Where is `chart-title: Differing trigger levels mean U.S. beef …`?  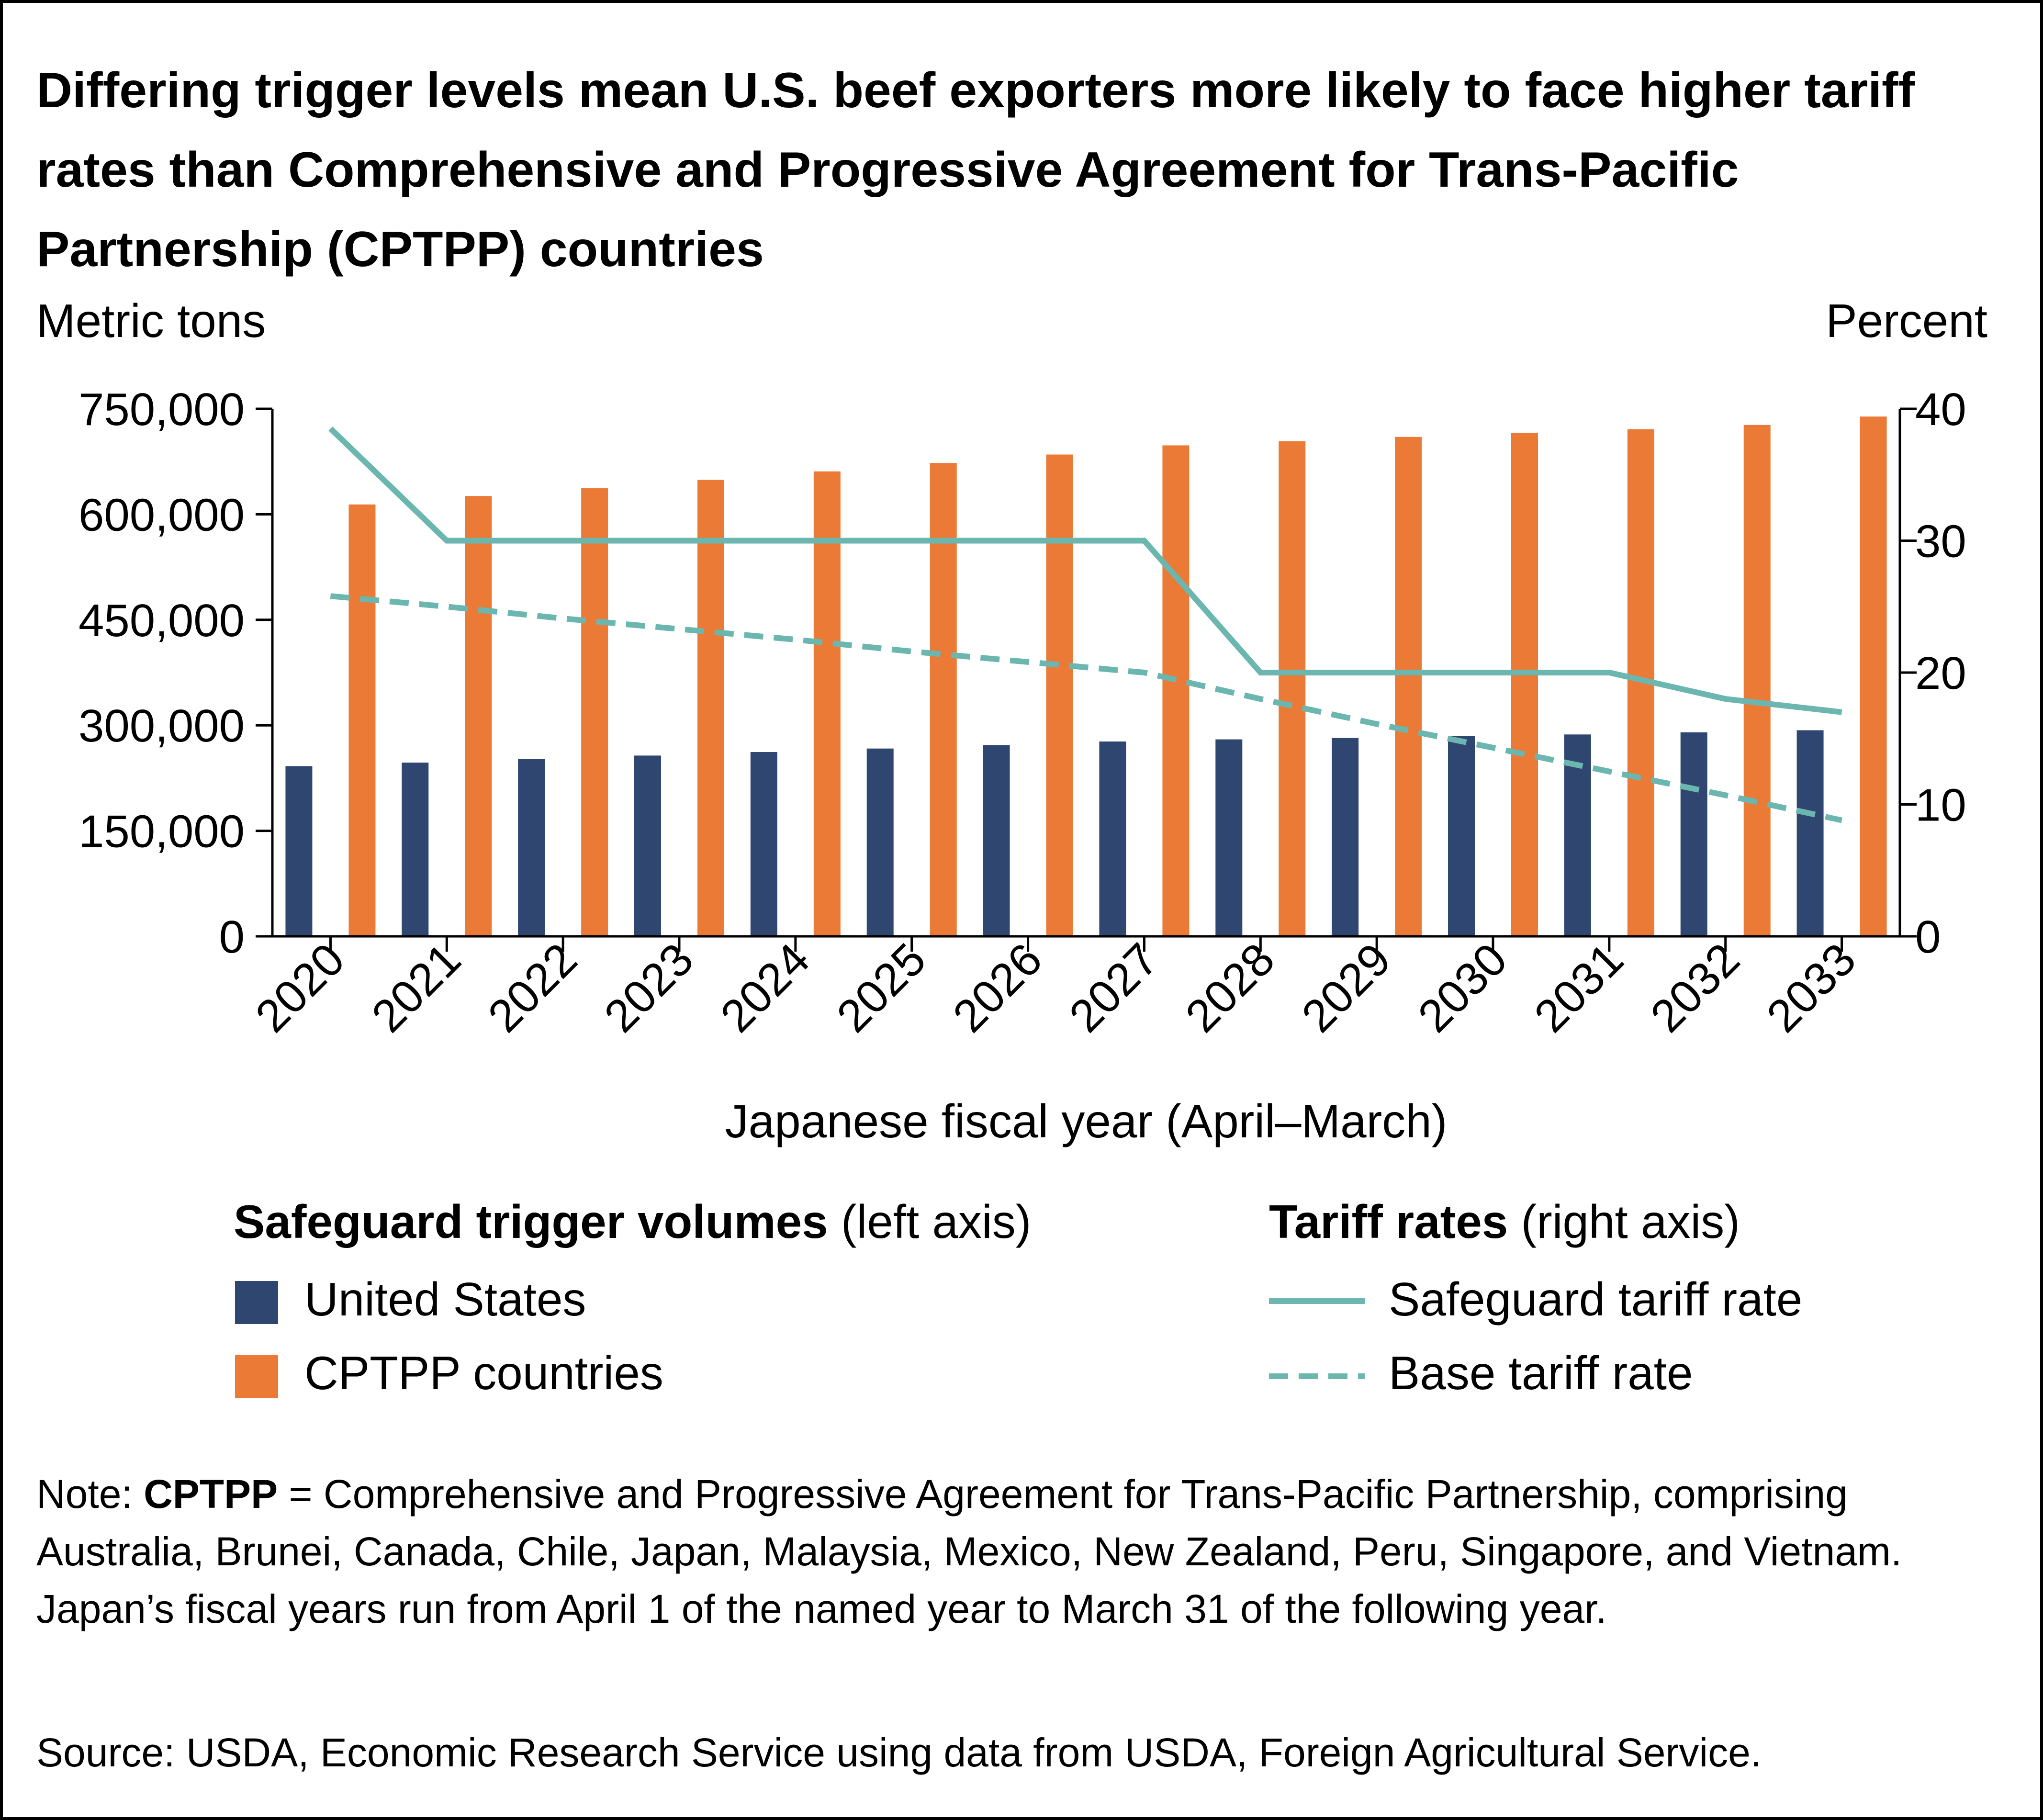
chart-title: Differing trigger levels mean U.S. beef … is located at coordinates (975, 170).